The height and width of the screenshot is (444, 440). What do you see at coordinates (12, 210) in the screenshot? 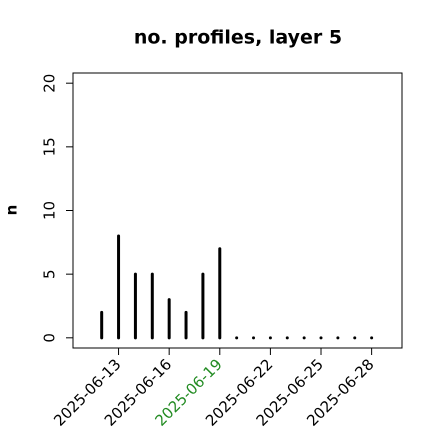
I see `y-axis-label: n` at bounding box center [12, 210].